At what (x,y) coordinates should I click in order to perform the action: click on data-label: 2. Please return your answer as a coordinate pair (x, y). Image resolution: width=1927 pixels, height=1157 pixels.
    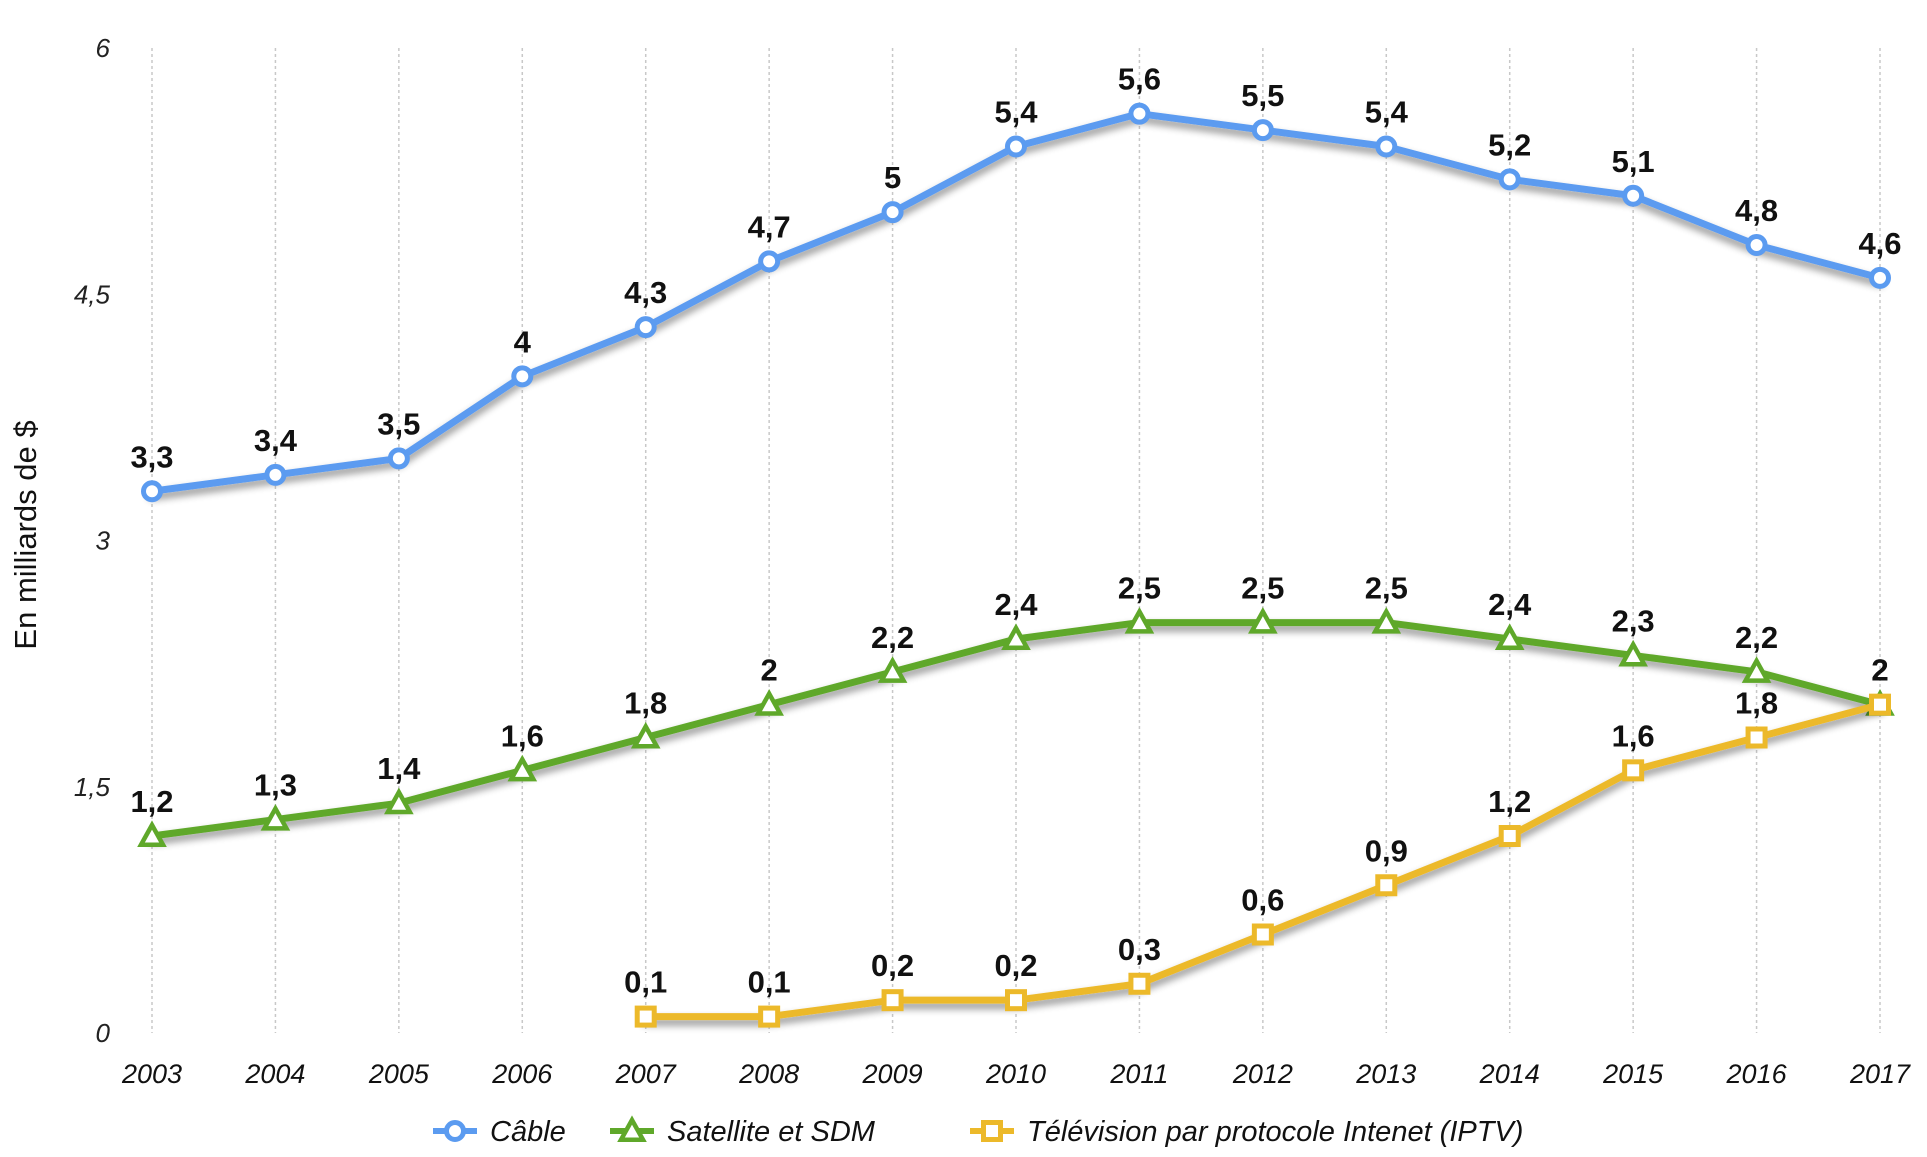
    Looking at the image, I should click on (1879, 670).